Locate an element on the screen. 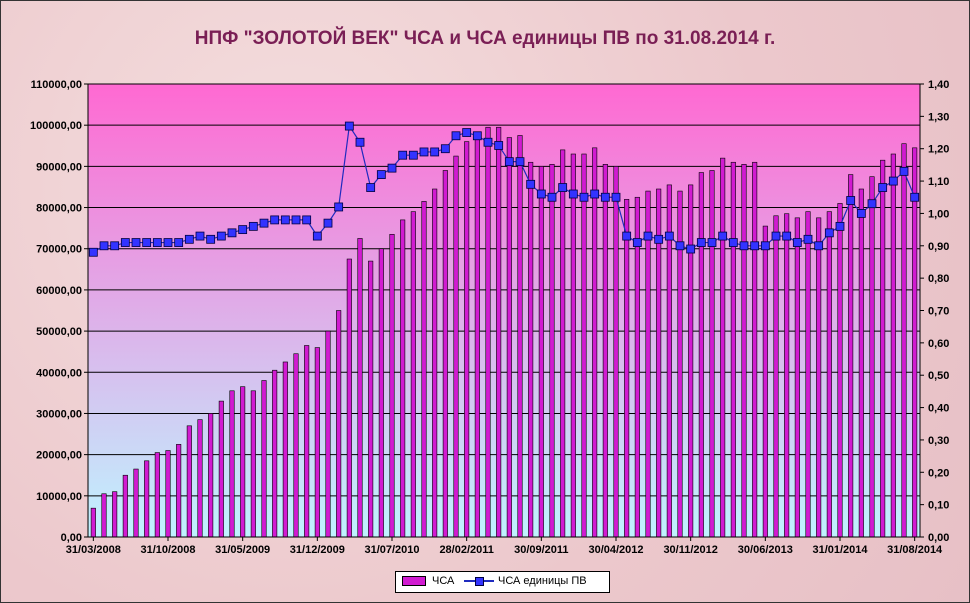 Image resolution: width=970 pixels, height=603 pixels. legend-item-cha-unit: ЧСА единицы ПВ is located at coordinates (525, 581).